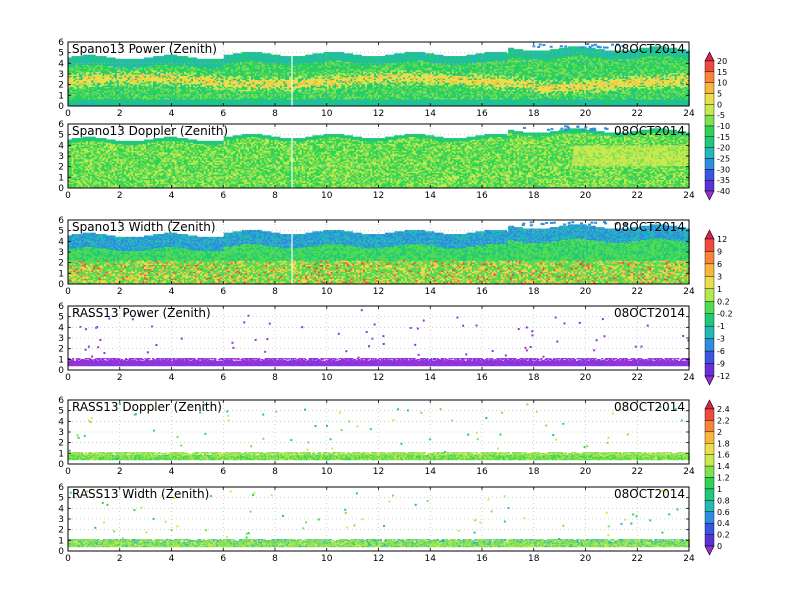 The height and width of the screenshot is (612, 792). I want to click on panel-title: Spano13 Power (Zenith), so click(144, 49).